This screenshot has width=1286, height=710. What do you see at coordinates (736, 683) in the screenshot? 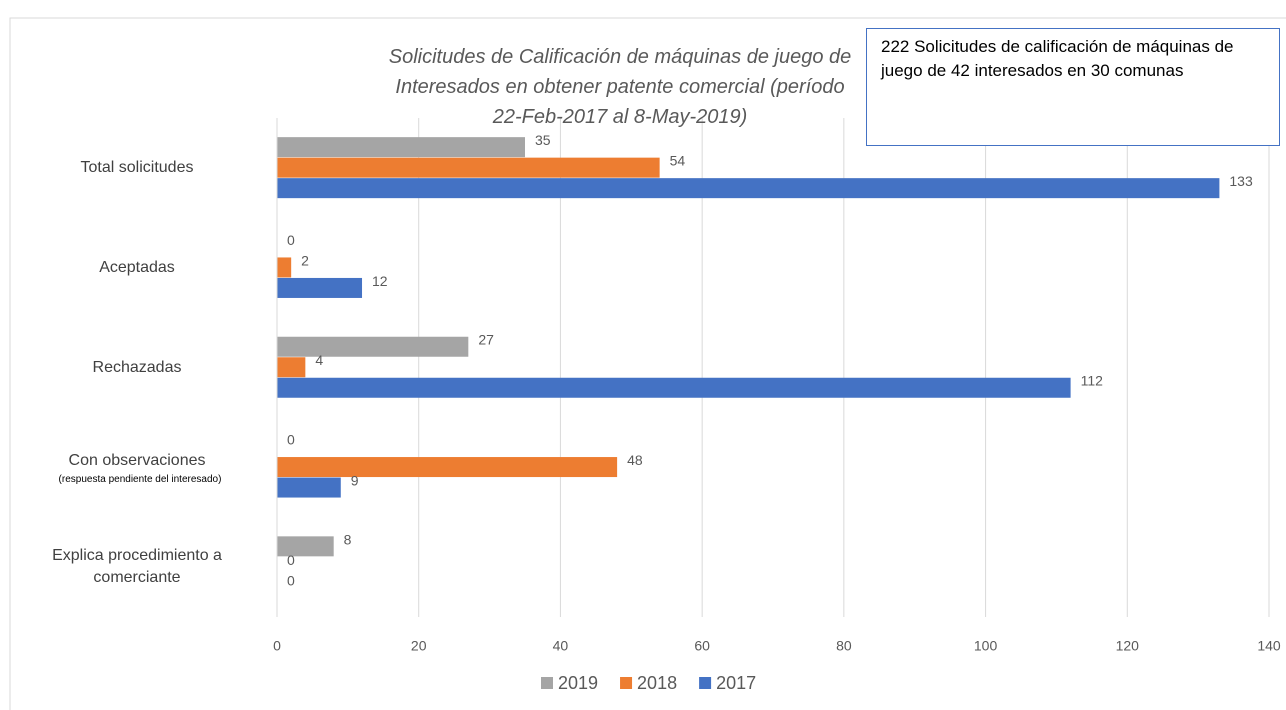
I see `legend-label: 2017` at bounding box center [736, 683].